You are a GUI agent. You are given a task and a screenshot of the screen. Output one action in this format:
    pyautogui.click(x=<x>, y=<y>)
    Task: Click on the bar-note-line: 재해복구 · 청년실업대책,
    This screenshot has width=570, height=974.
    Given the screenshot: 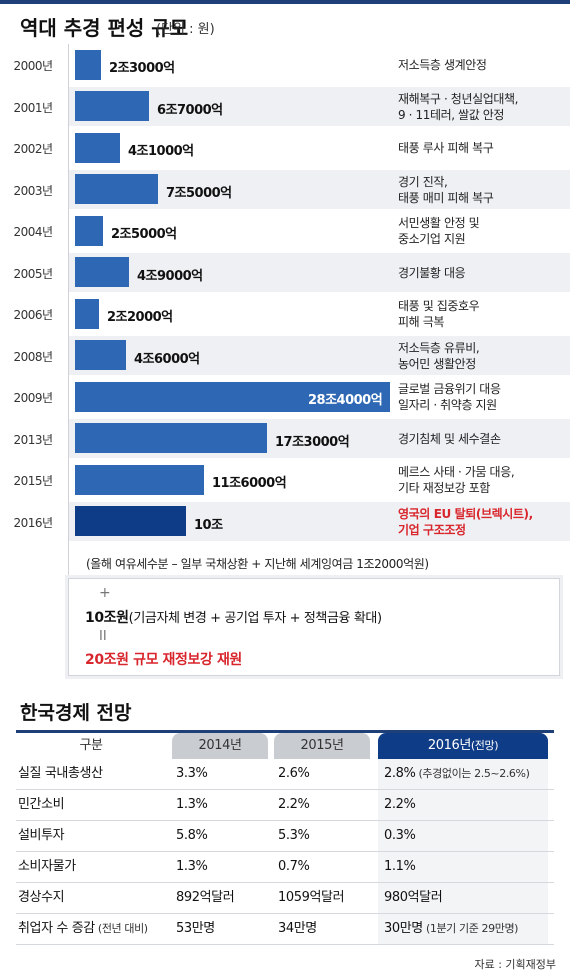 What is the action you would take?
    pyautogui.click(x=458, y=98)
    